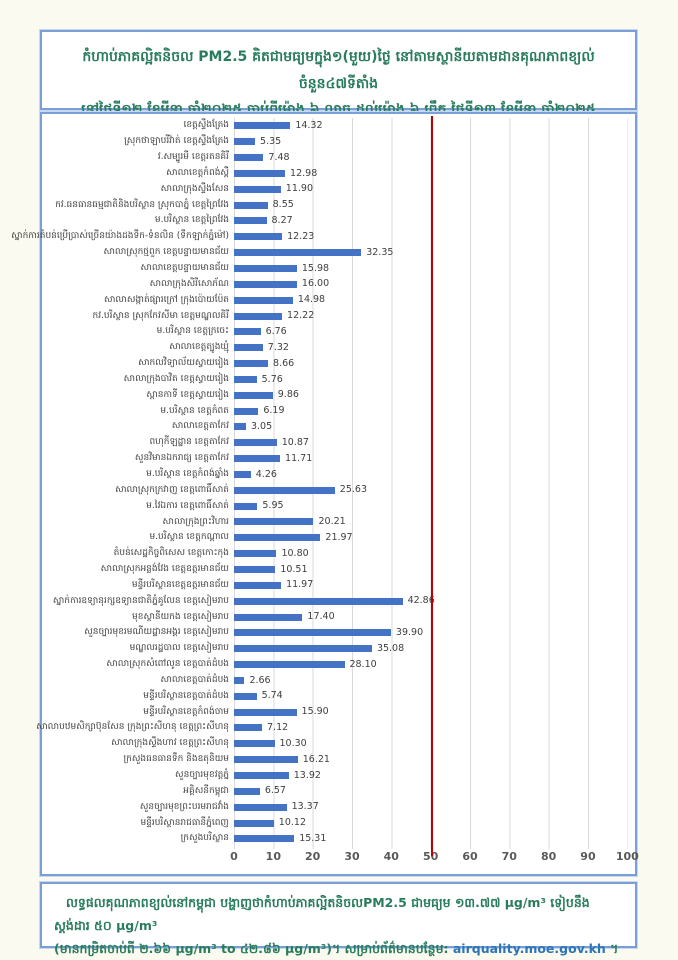 Image resolution: width=678 pixels, height=960 pixels. I want to click on station-label: មន្ទីរបរិស្ថានរាជធានីភ្នំពេញ, so click(184, 822).